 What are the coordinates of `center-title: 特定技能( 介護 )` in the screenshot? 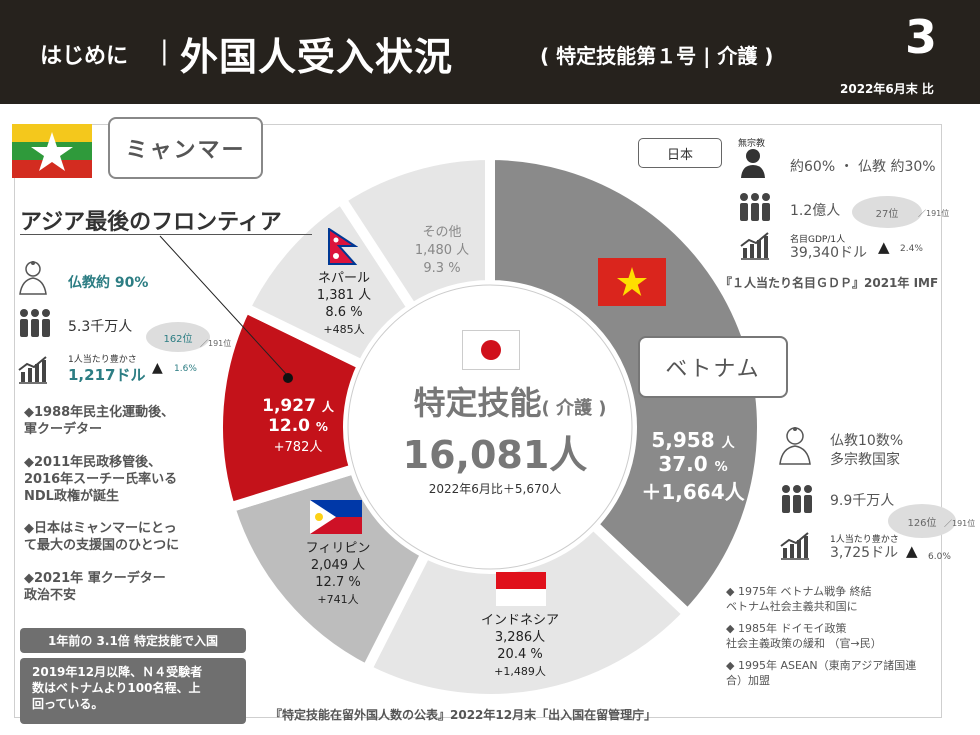 It's located at (510, 401).